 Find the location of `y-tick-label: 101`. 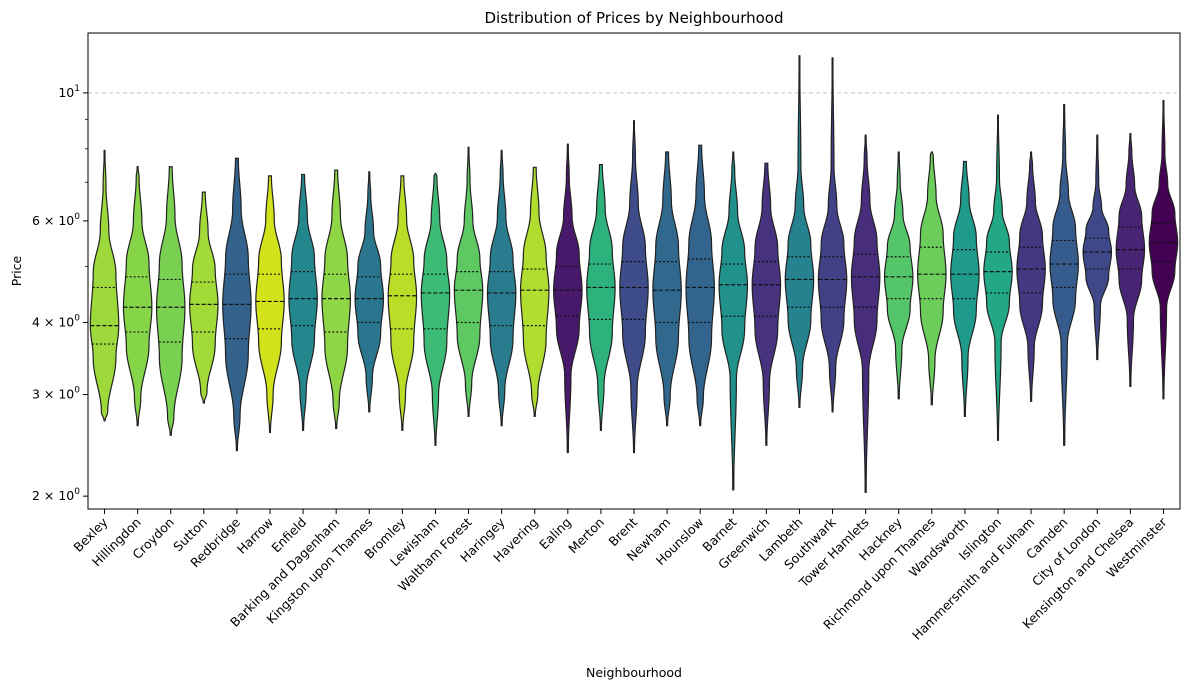

y-tick-label: 101 is located at coordinates (69, 92).